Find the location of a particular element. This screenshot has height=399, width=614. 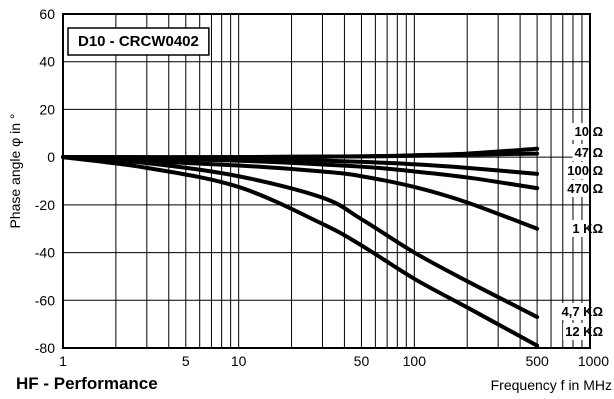

series-label: 1 KΩ is located at coordinates (587, 228).